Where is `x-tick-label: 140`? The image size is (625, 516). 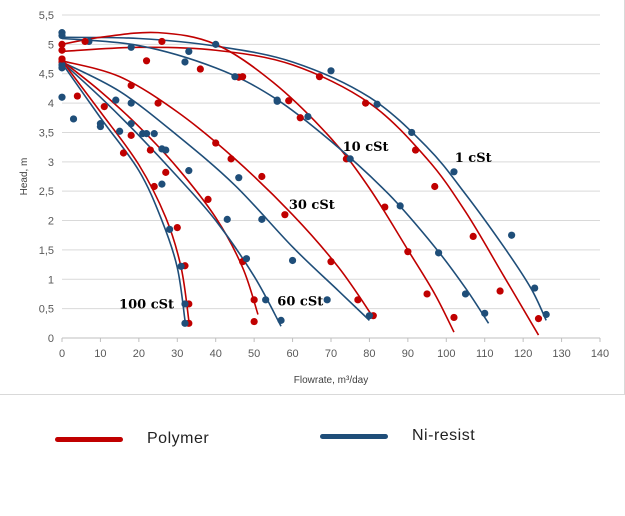
x-tick-label: 140 is located at coordinates (600, 354).